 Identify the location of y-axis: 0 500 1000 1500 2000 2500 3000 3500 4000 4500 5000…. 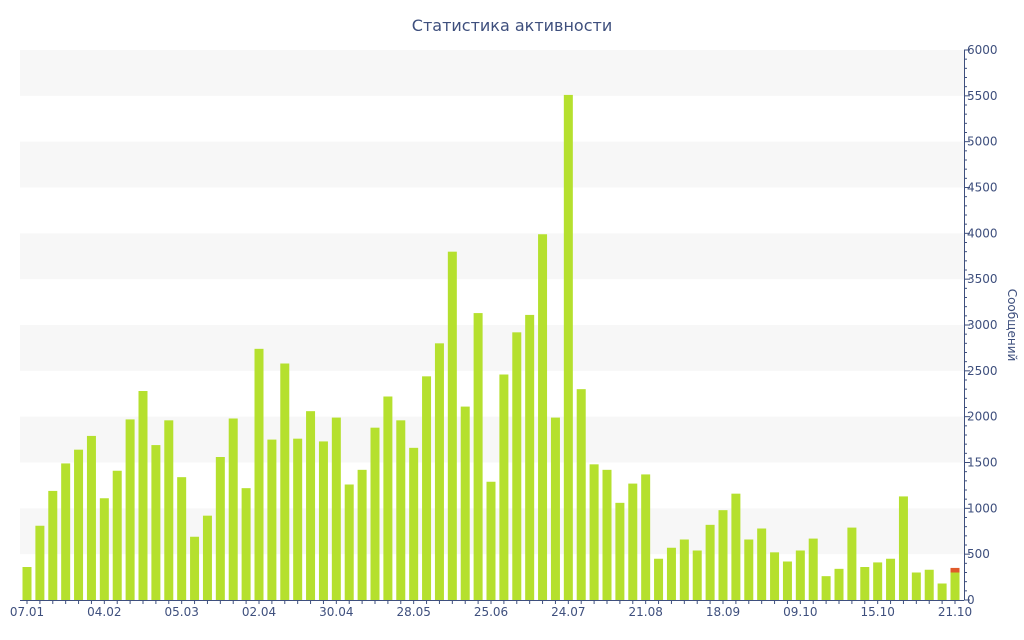
(981, 325).